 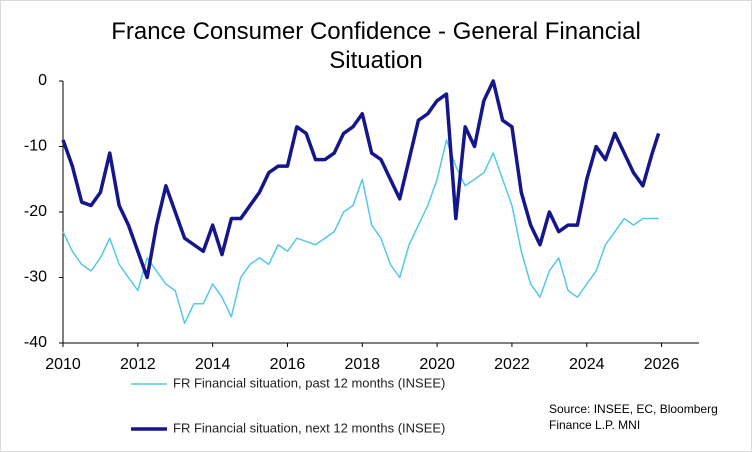 I want to click on x-tick-label: 2018, so click(x=362, y=364).